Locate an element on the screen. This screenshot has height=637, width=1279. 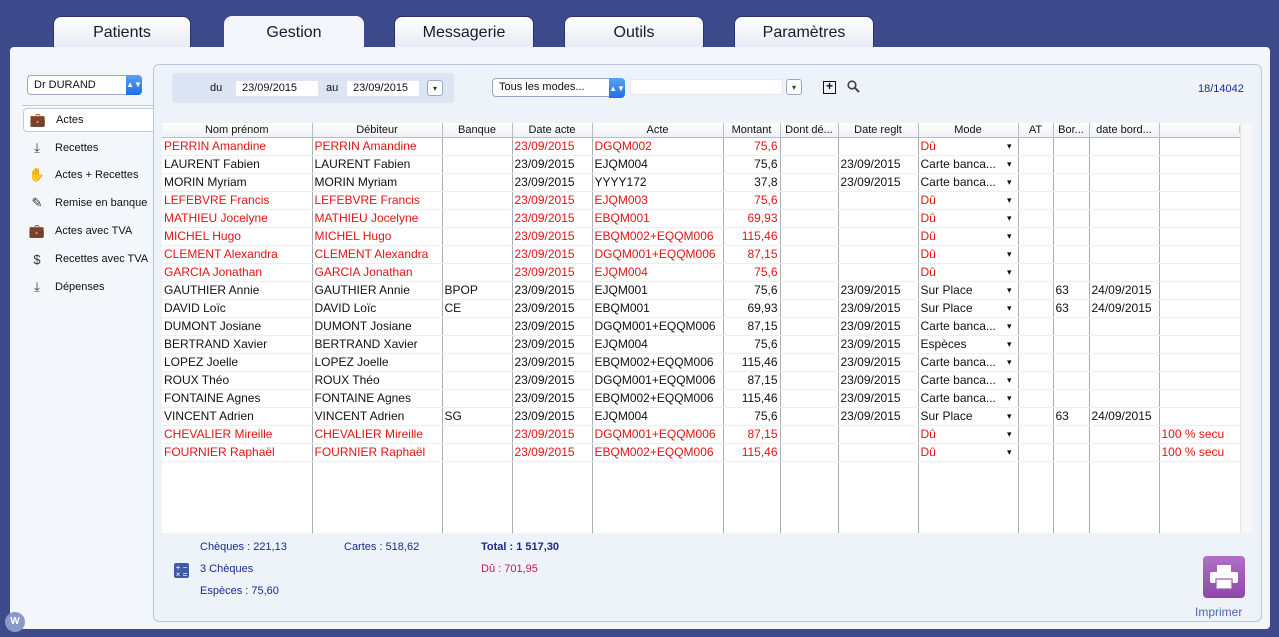
tab-messagerie: Messagerie is located at coordinates (464, 32).